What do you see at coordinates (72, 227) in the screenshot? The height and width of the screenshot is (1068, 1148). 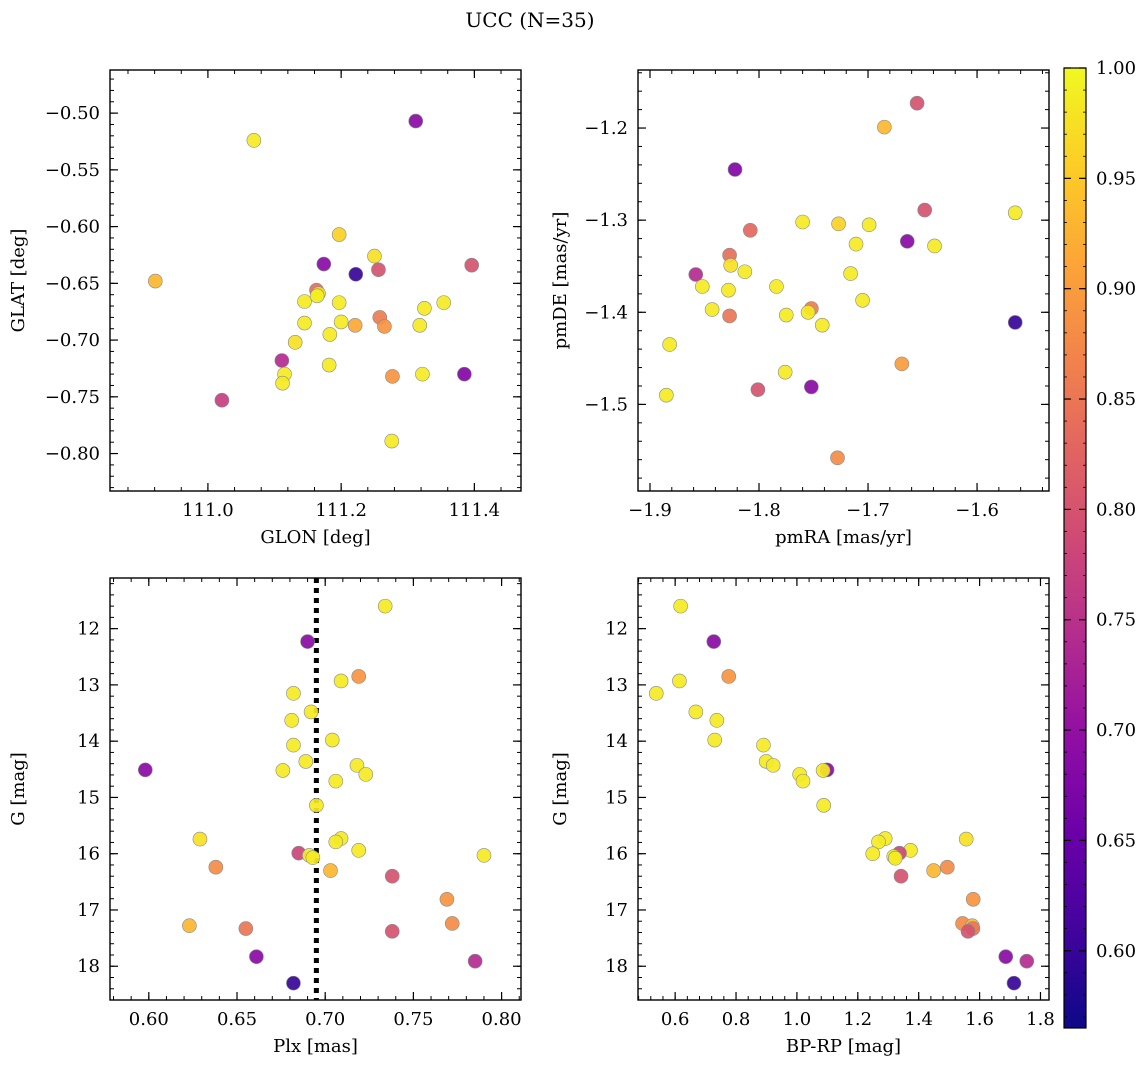 I see `y-tick-label: −0.60` at bounding box center [72, 227].